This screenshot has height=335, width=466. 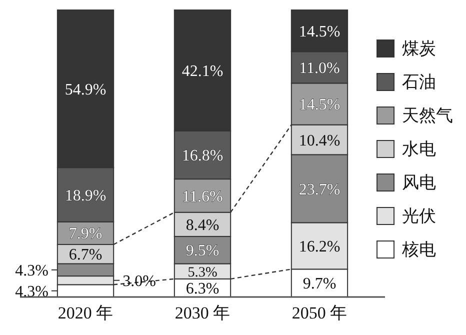 What do you see at coordinates (319, 284) in the screenshot?
I see `data-label: 9.7%` at bounding box center [319, 284].